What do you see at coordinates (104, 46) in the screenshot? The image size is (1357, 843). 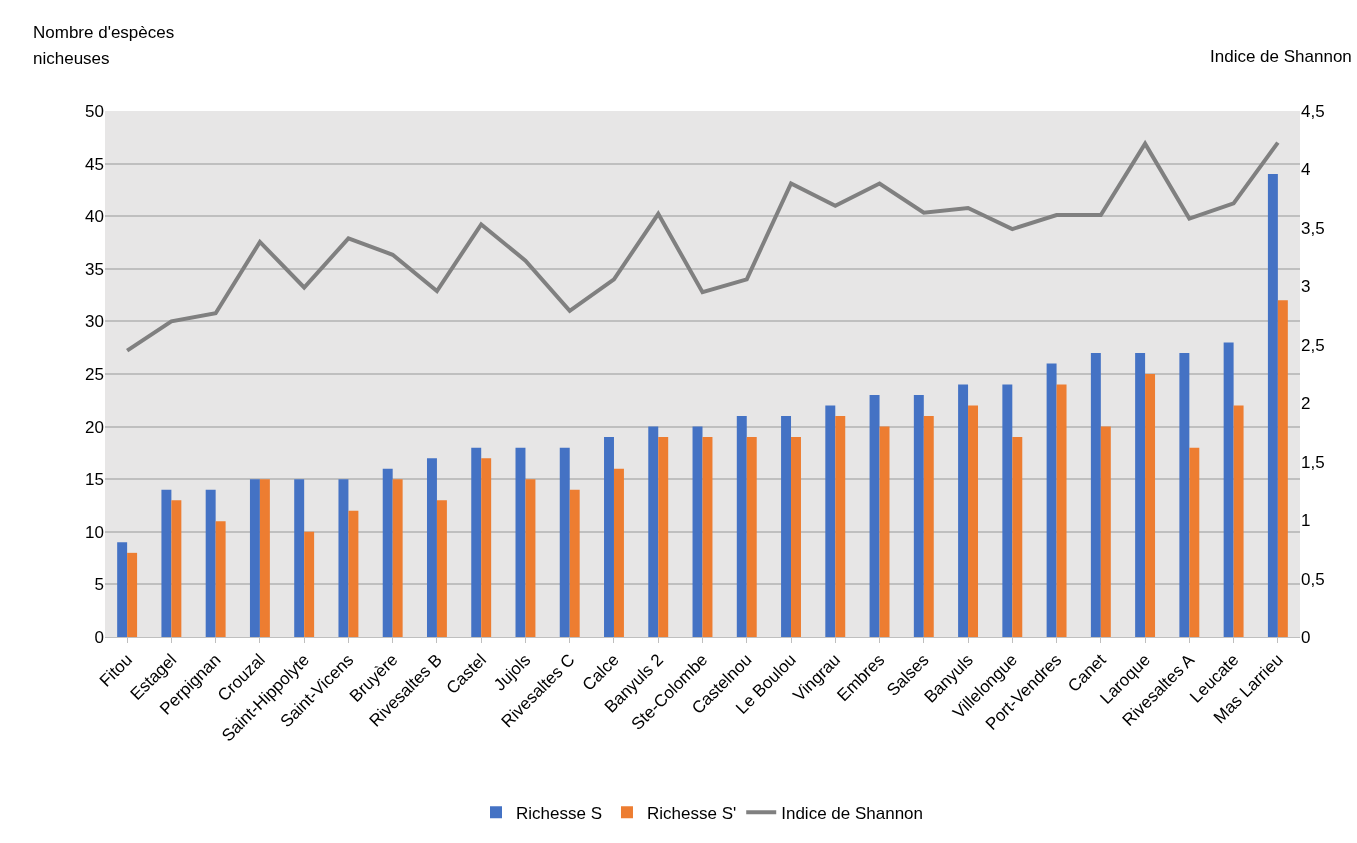 I see `y-axis-title: Nombre d'espèces nicheuses` at bounding box center [104, 46].